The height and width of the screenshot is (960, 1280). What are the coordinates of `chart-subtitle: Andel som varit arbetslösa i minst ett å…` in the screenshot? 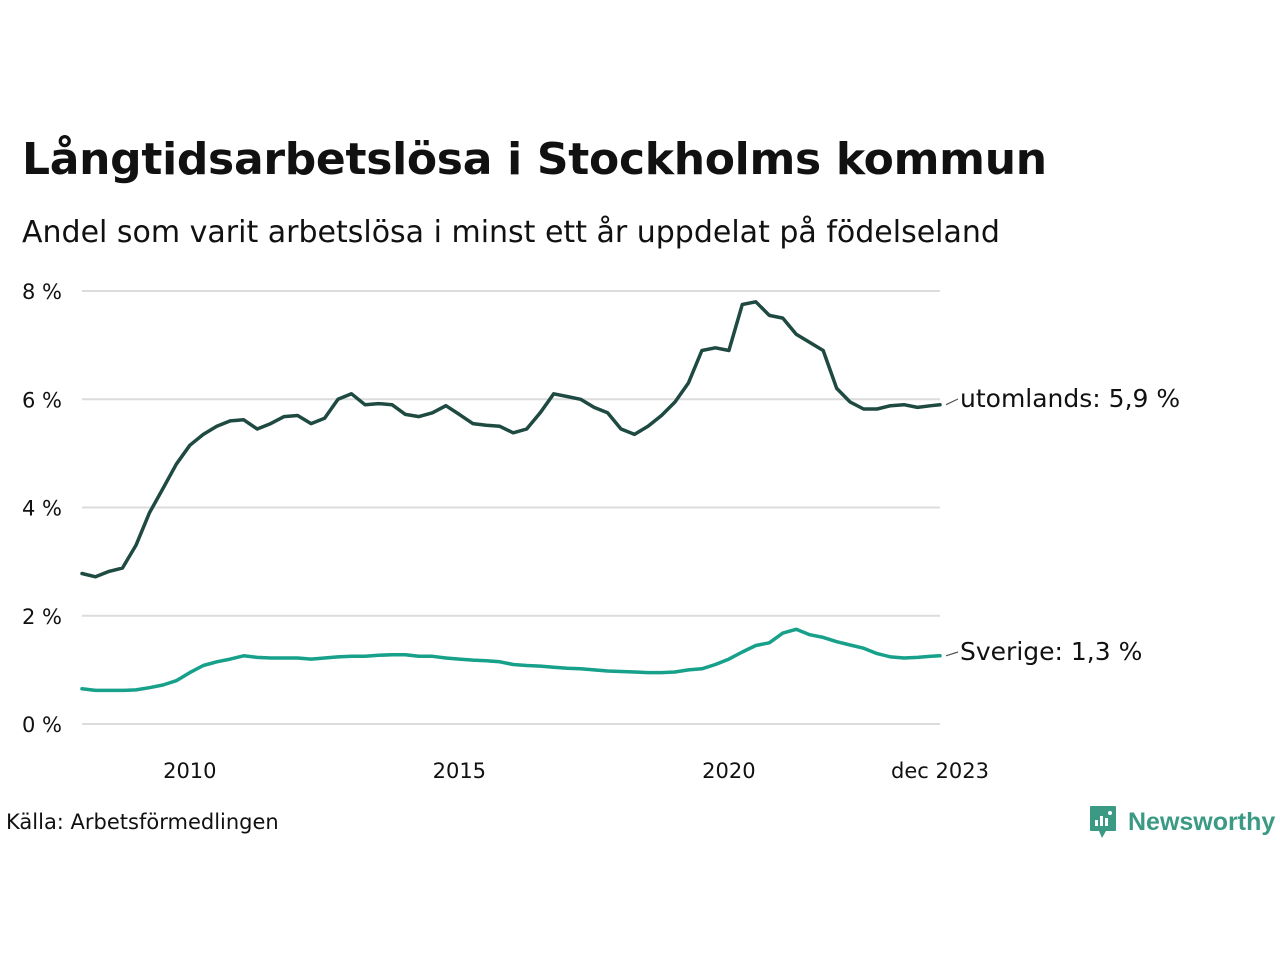 It's located at (511, 232).